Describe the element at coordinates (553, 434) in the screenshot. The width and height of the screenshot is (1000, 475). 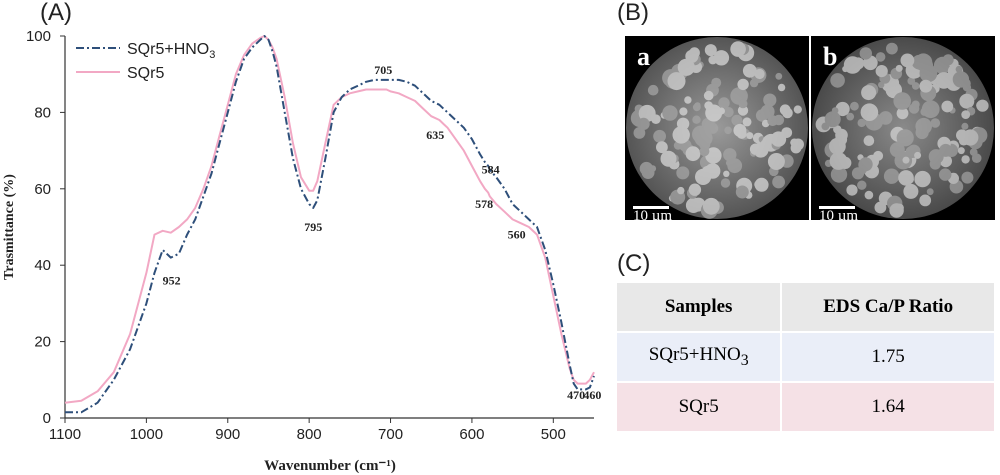
I see `x-tick-label: 500` at that location.